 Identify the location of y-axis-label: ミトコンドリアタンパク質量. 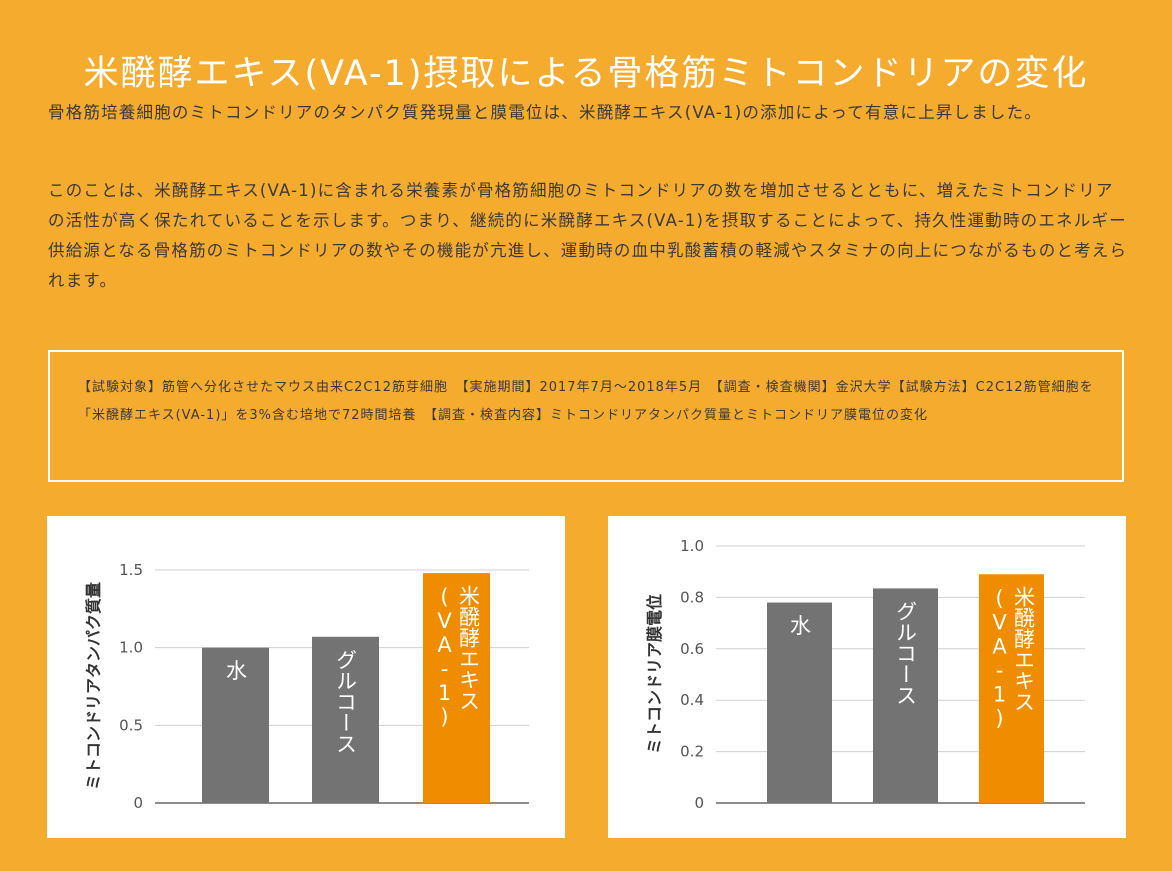
(93, 686).